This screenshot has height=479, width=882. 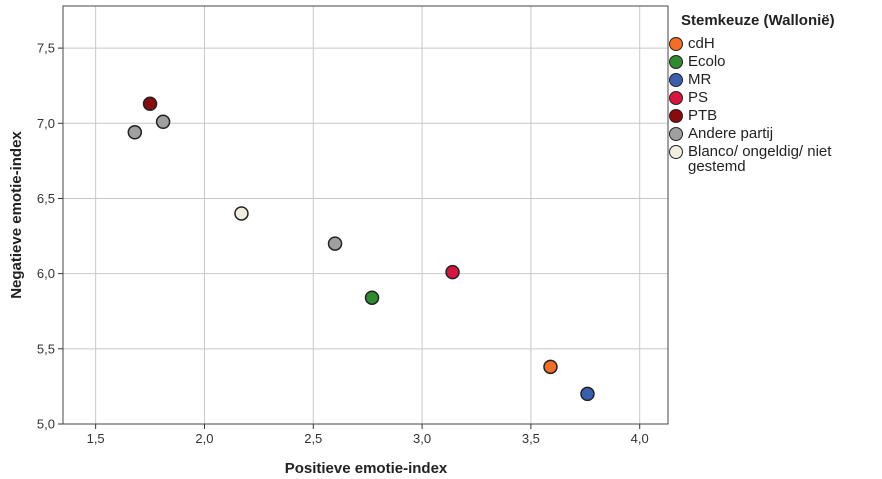 I want to click on legend-label: MR, so click(x=700, y=79).